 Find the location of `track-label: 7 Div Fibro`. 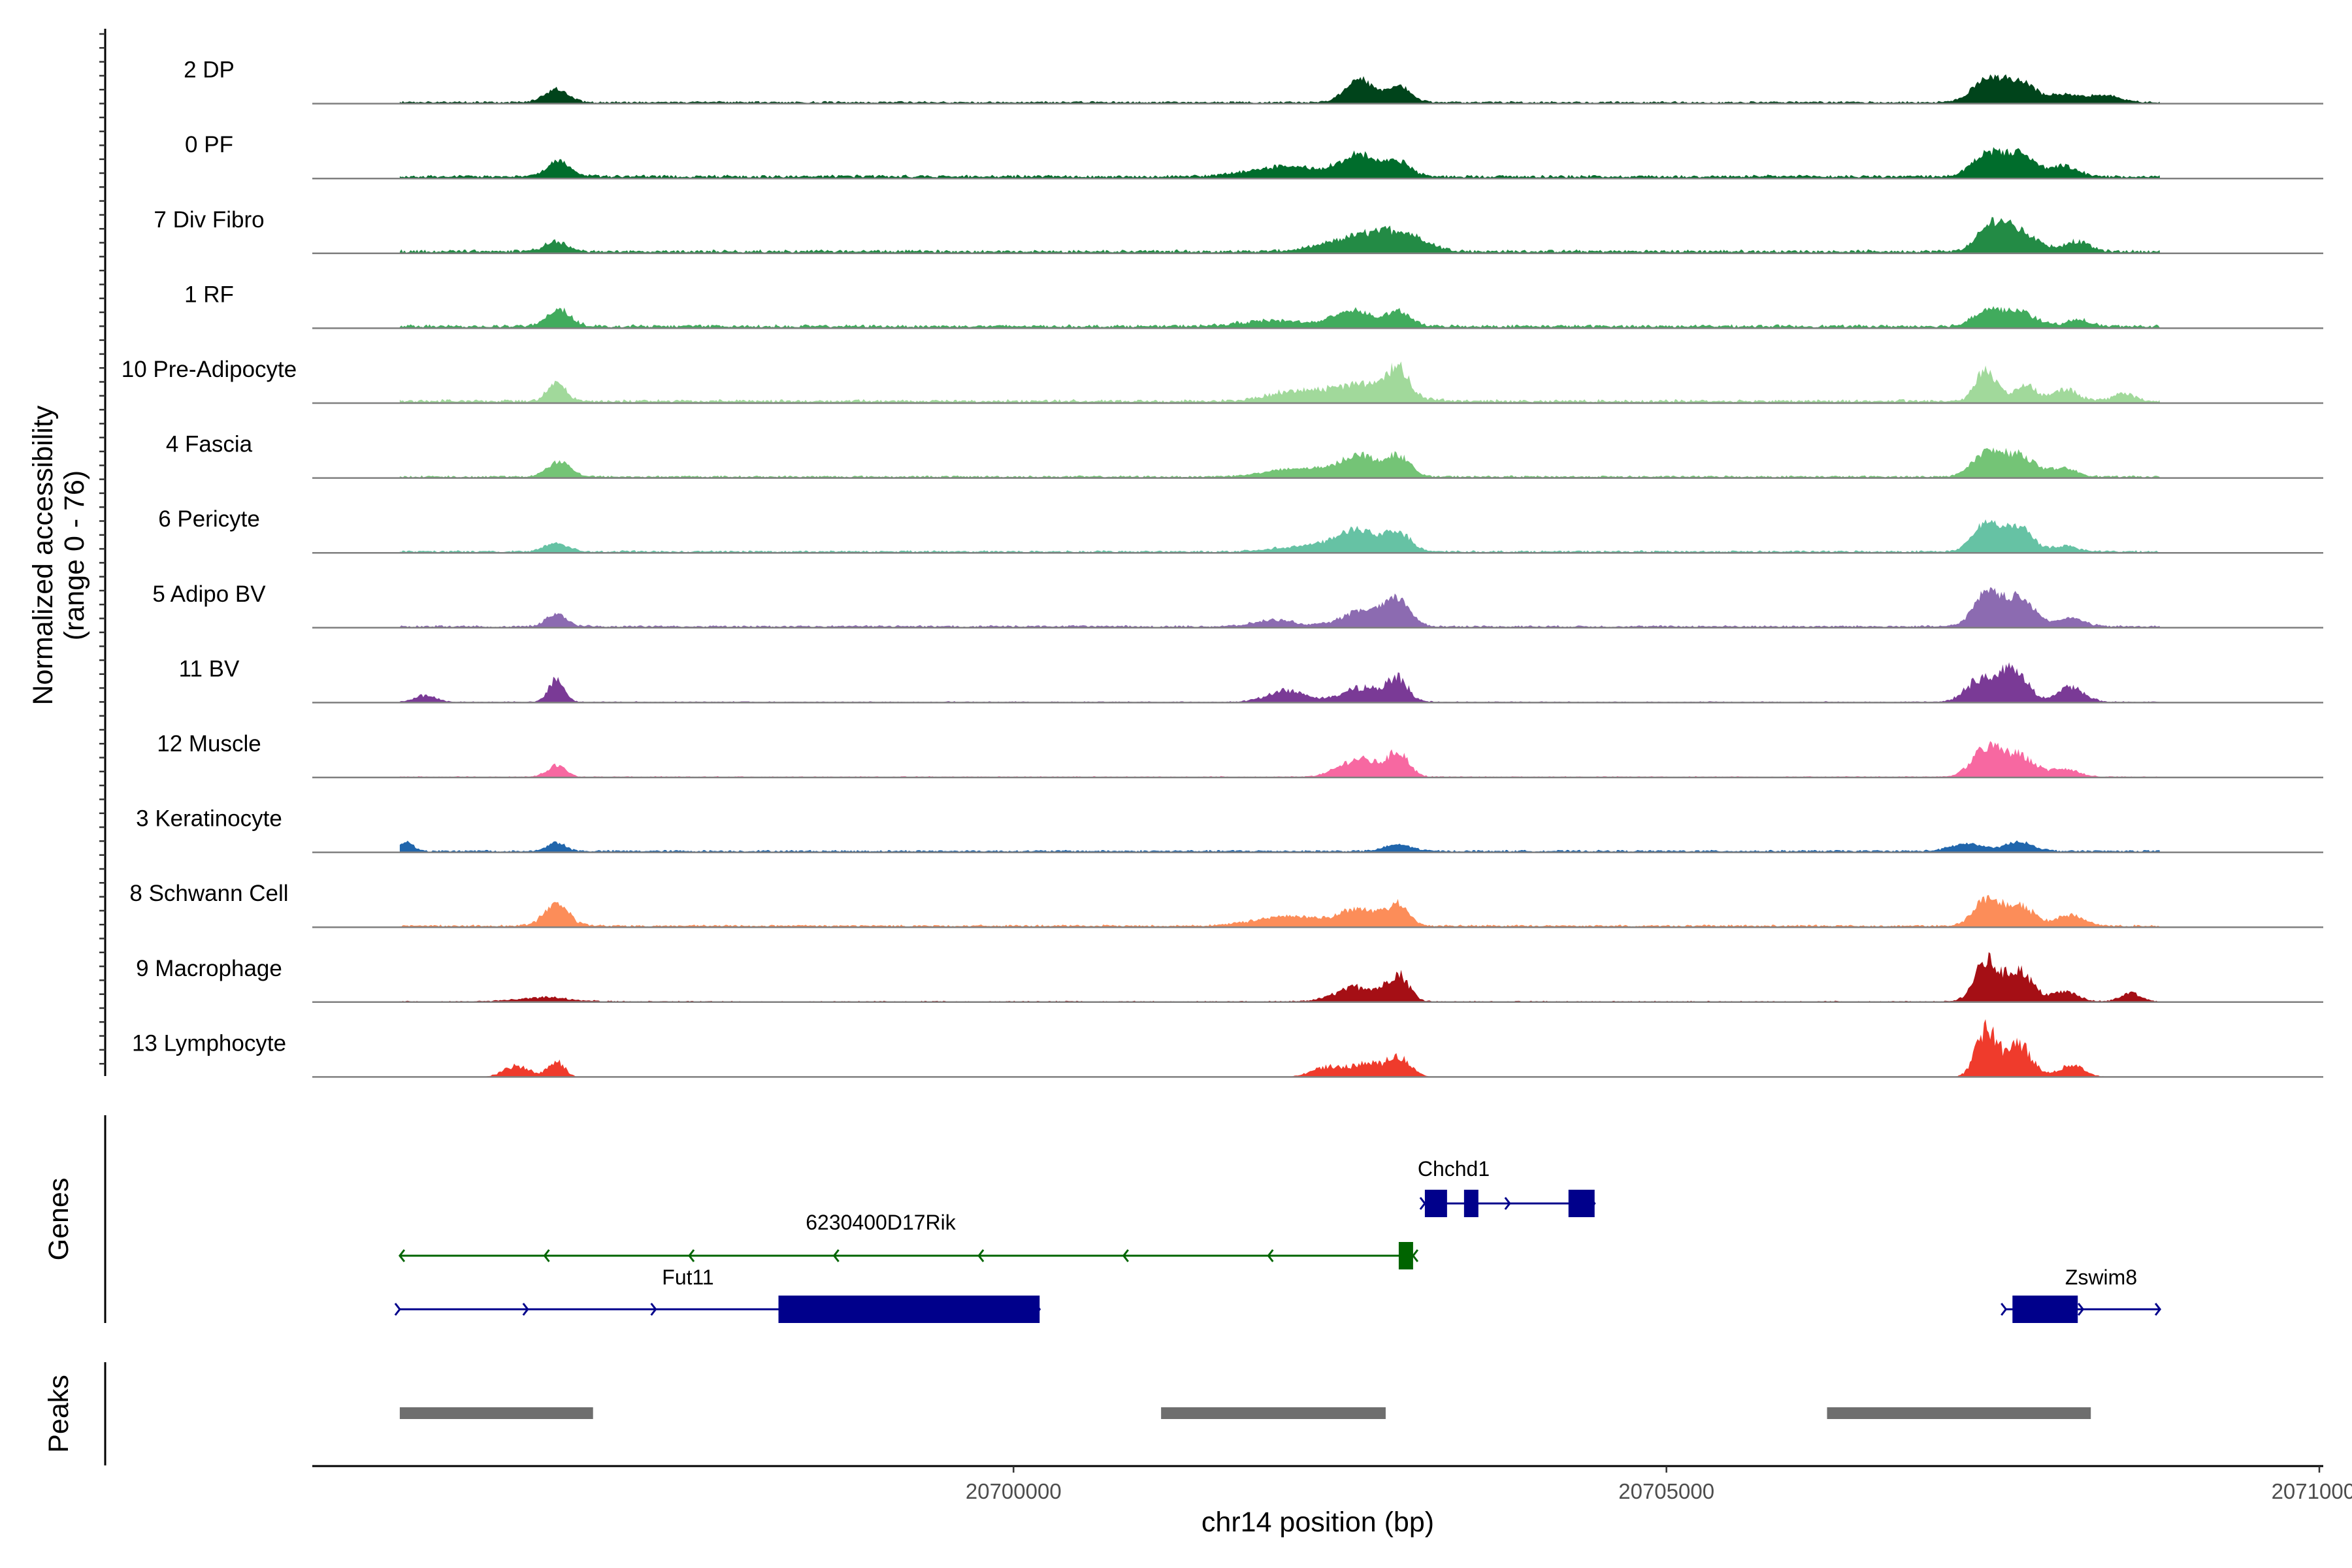

track-label: 7 Div Fibro is located at coordinates (209, 220).